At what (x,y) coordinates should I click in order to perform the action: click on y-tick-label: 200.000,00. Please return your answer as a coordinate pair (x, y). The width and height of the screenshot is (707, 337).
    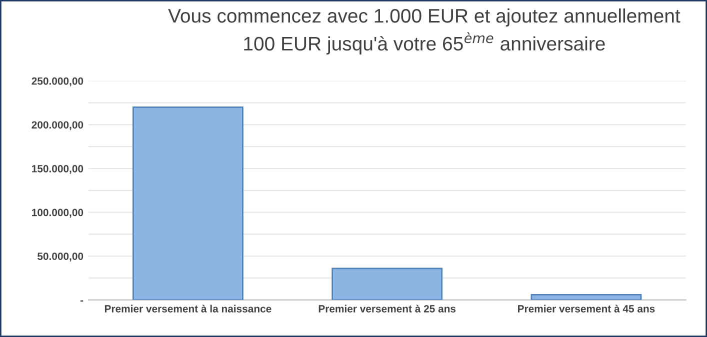
    Looking at the image, I should click on (58, 125).